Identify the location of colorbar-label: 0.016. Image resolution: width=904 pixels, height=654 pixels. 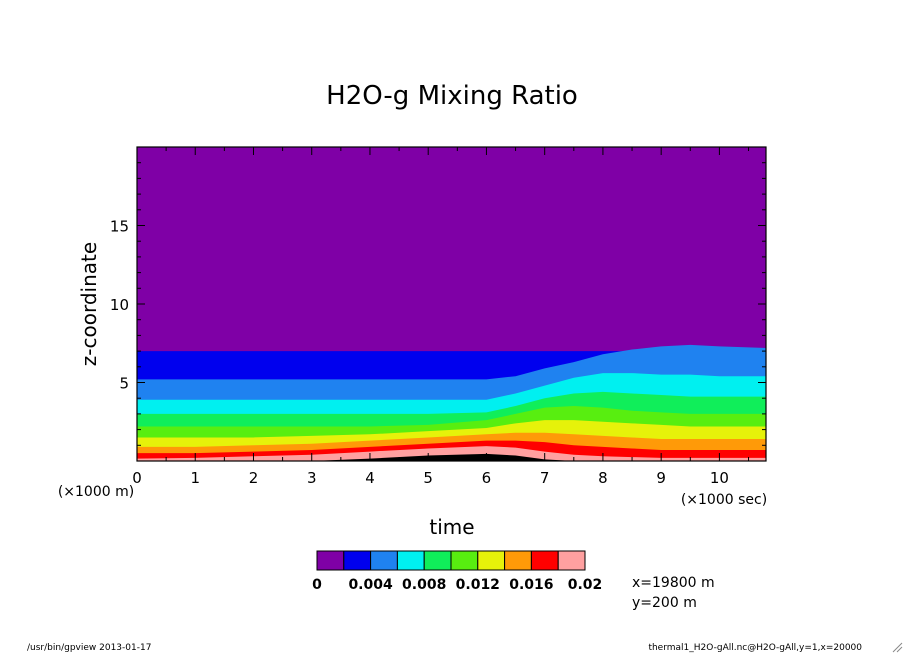
(531, 585).